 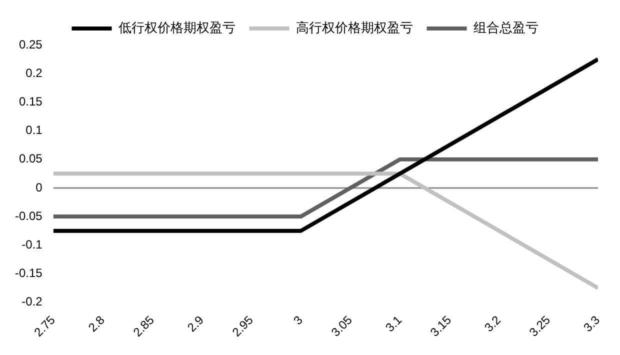 I want to click on y-tick-label: 0.2, so click(x=34, y=73).